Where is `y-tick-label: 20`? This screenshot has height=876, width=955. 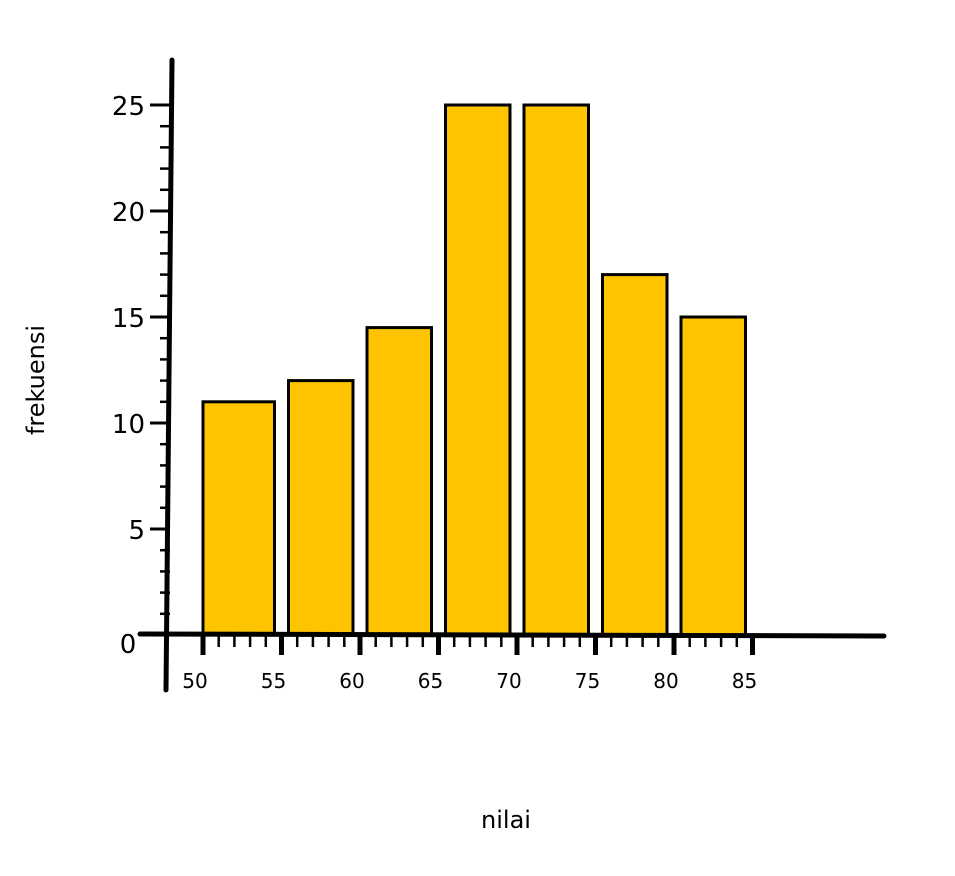
y-tick-label: 20 is located at coordinates (128, 213).